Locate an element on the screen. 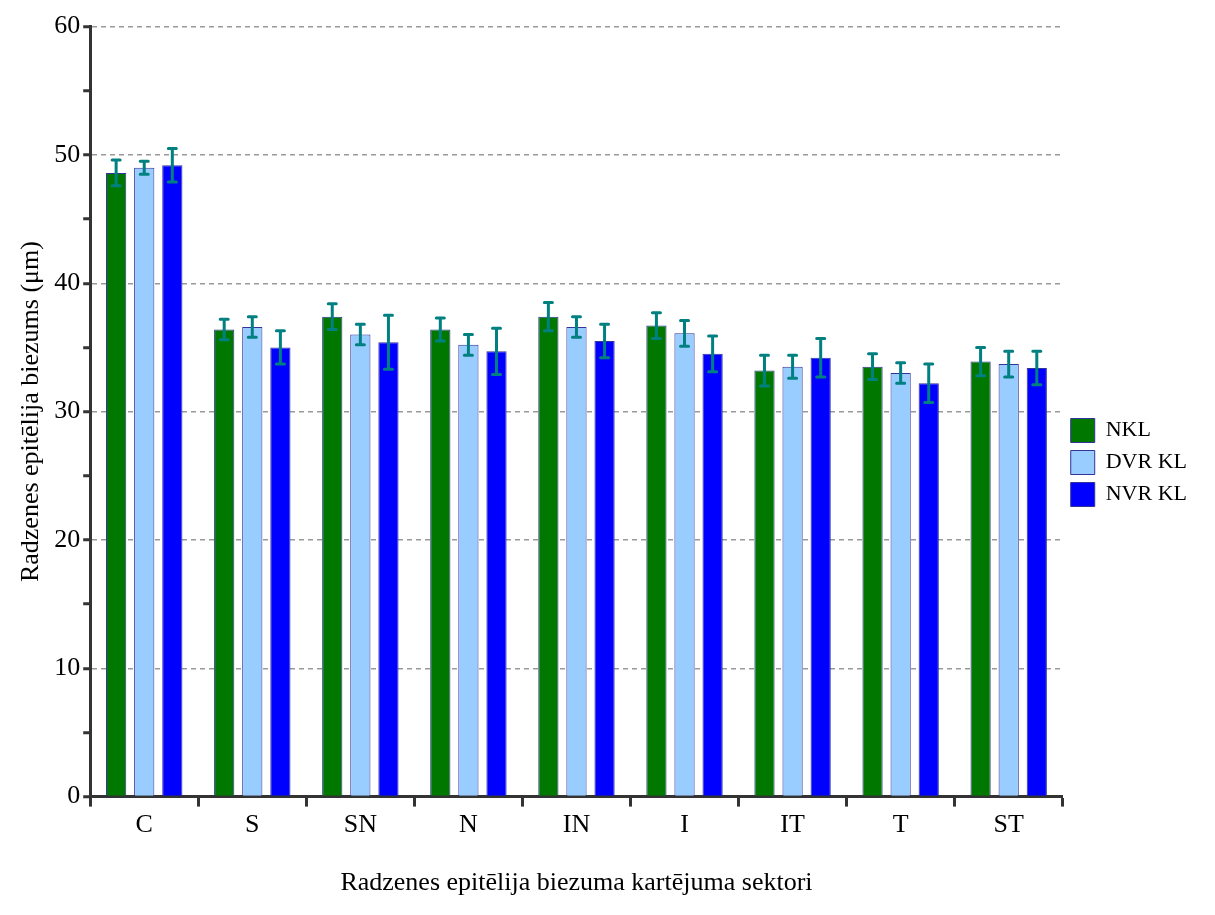 This screenshot has height=915, width=1215. y-tick-label: 50 is located at coordinates (67, 153).